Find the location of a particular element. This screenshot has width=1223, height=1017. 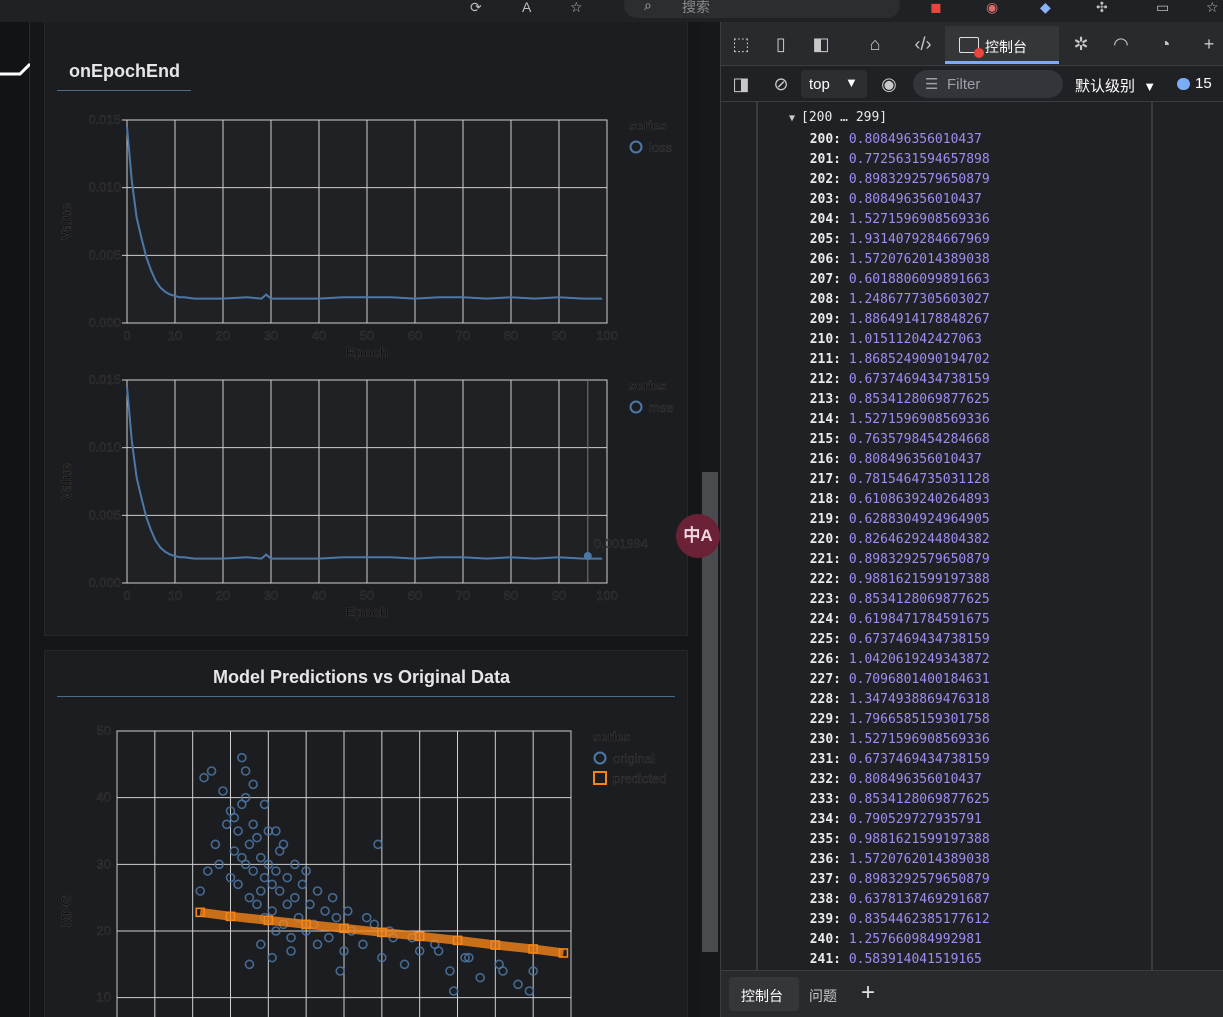

filter-input: ☰ Filter is located at coordinates (988, 84).